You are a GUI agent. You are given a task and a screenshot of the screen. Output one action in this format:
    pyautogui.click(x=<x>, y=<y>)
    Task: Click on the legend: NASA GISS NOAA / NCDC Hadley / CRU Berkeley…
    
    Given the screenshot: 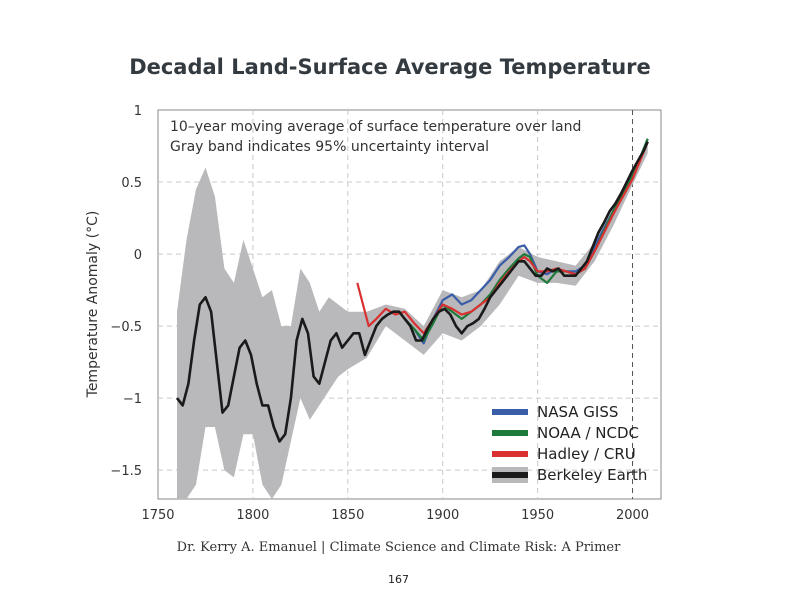 What is the action you would take?
    pyautogui.click(x=569, y=443)
    